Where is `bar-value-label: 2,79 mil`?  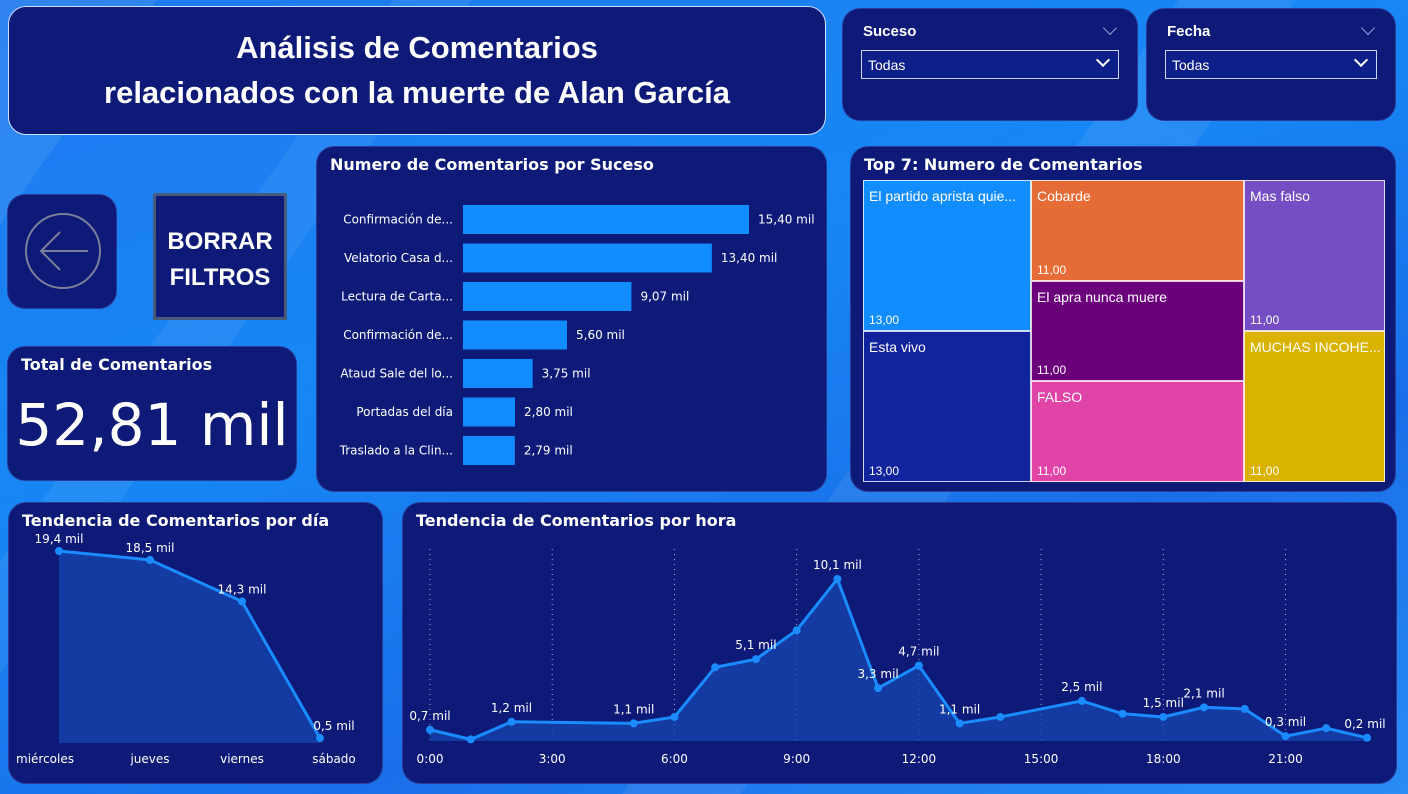 bar-value-label: 2,79 mil is located at coordinates (548, 451).